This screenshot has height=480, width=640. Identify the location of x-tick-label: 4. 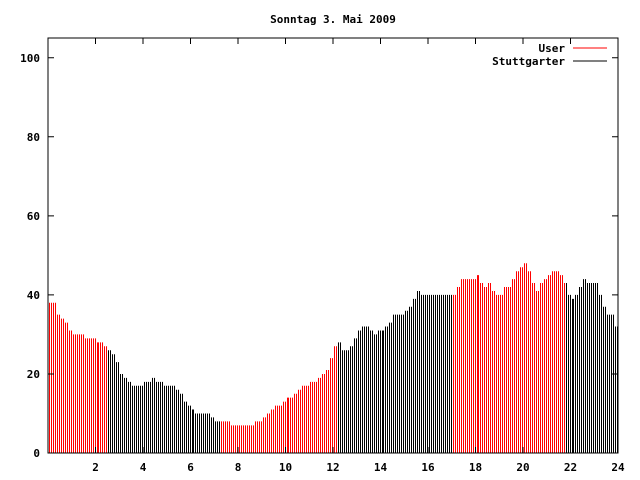
(143, 467).